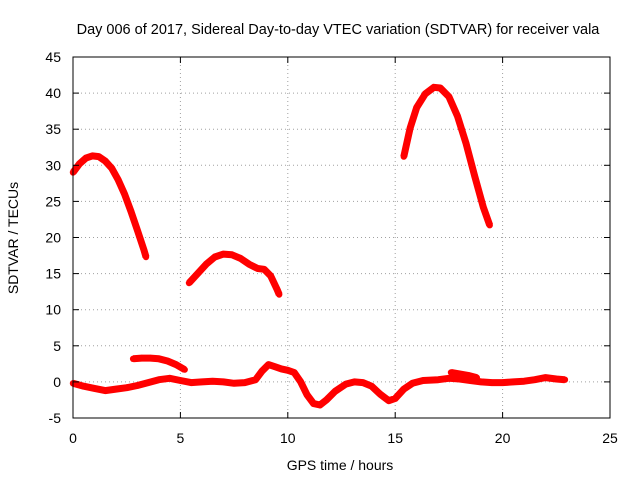  What do you see at coordinates (503, 438) in the screenshot?
I see `x-tick-label: 20` at bounding box center [503, 438].